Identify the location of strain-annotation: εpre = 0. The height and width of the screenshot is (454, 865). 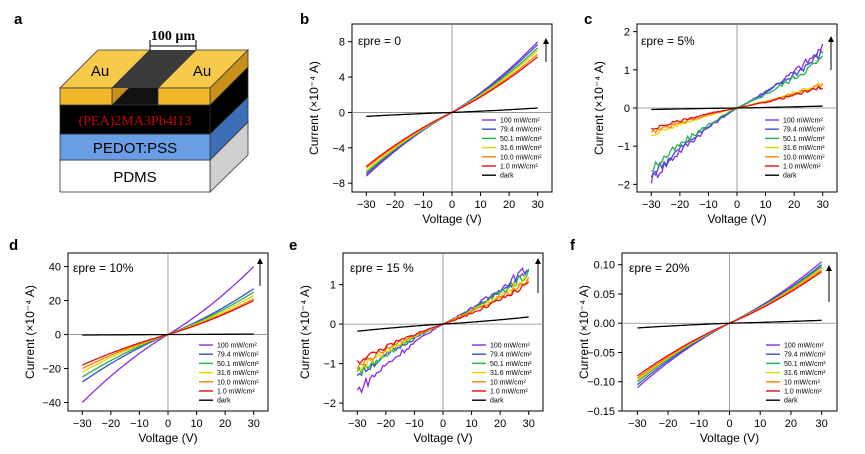
(379, 41).